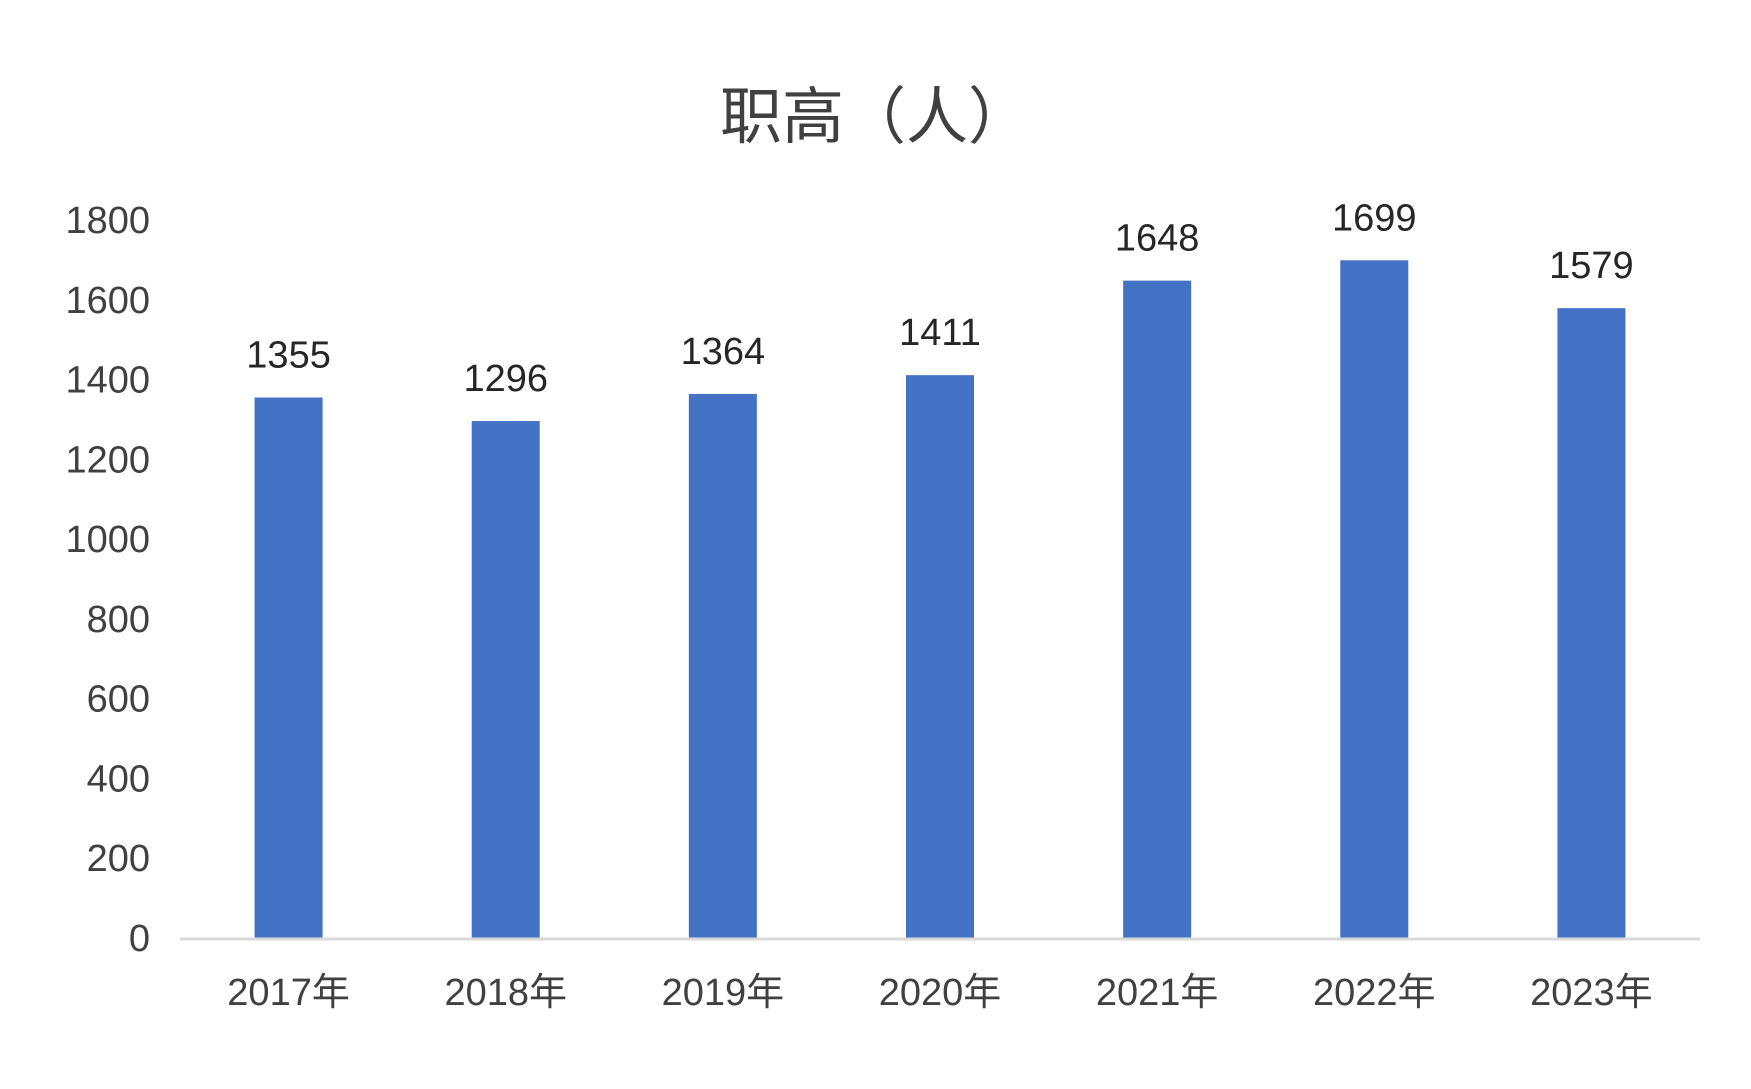 The image size is (1751, 1089). Describe the element at coordinates (288, 993) in the screenshot. I see `x-tick-label: 2017年` at that location.